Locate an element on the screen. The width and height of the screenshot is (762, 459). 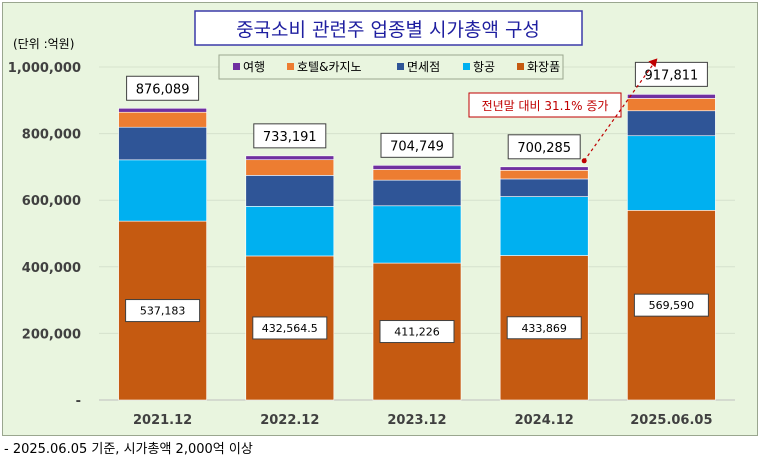
total-label: 733,191 is located at coordinates (290, 137).